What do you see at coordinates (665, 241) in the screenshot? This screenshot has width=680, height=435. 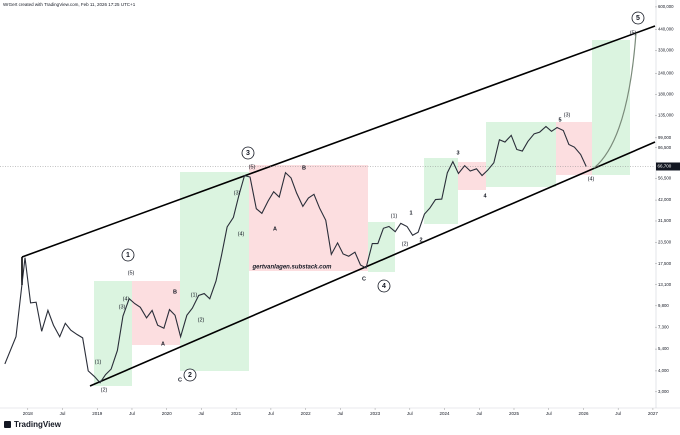 I see `y-tick-label: 23,500` at bounding box center [665, 241].